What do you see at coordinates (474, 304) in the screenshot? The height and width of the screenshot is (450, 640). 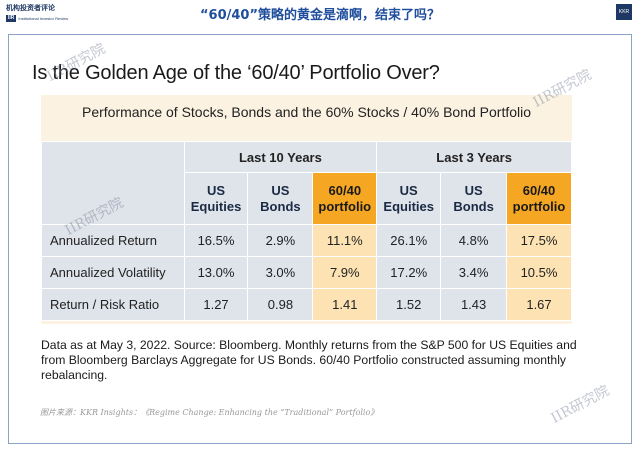 I see `table-cell: 1.43` at bounding box center [474, 304].